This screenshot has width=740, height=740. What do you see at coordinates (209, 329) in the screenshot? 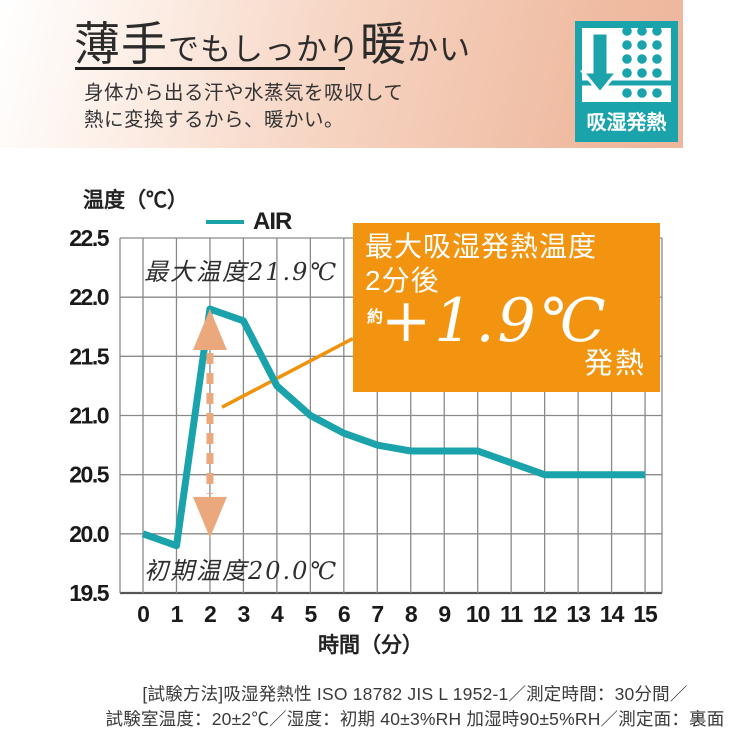
I see `delta-arrow-head-up` at bounding box center [209, 329].